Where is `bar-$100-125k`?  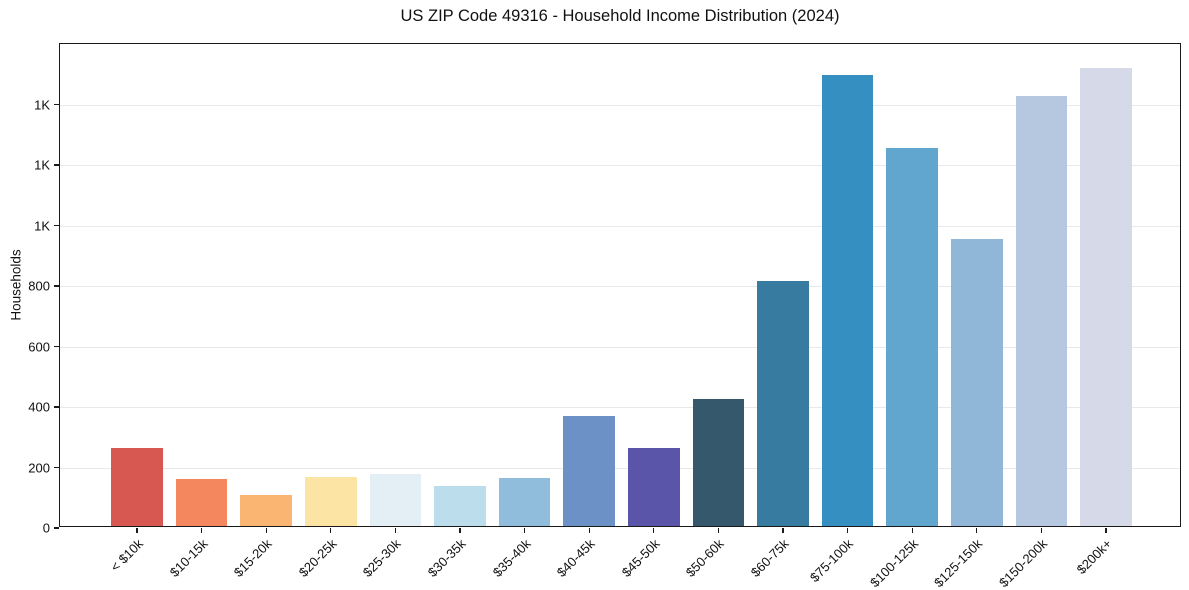 bar-$100-125k is located at coordinates (912, 336).